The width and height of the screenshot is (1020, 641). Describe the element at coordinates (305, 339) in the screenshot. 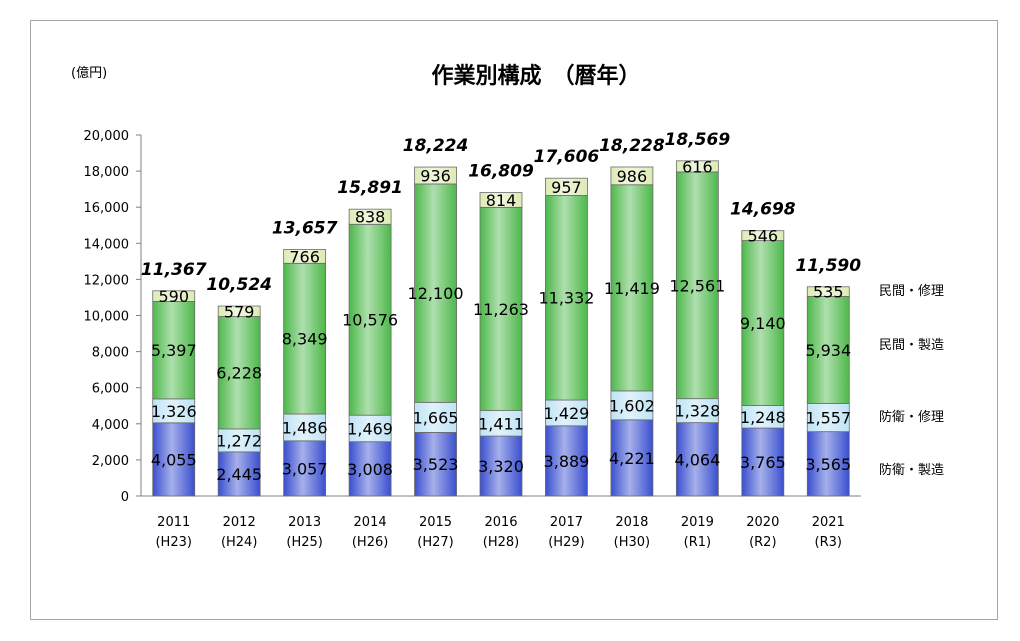

I see `segment-value-label: 8,349` at that location.